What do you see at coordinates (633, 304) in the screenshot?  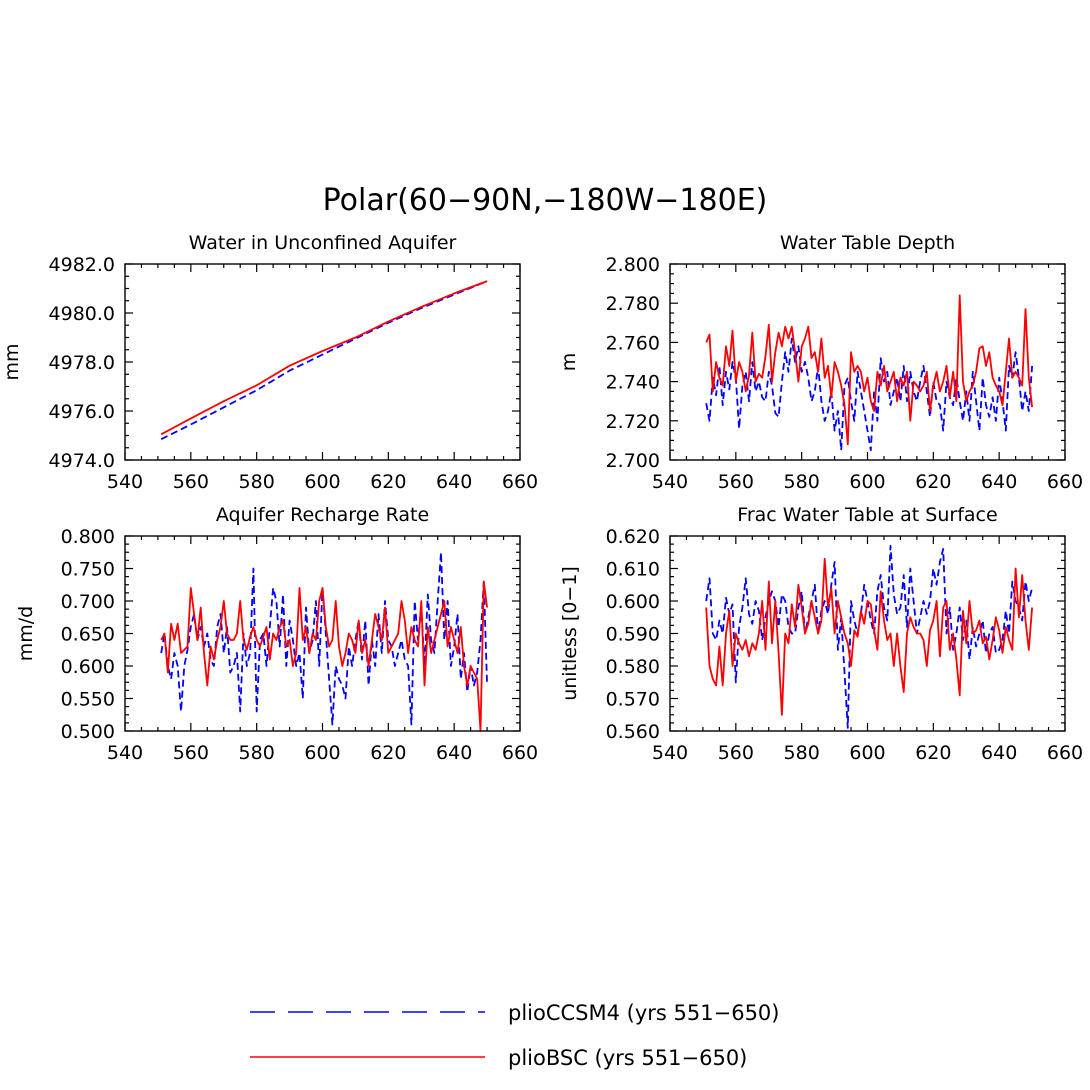 I see `y-tick-label: 2.780` at bounding box center [633, 304].